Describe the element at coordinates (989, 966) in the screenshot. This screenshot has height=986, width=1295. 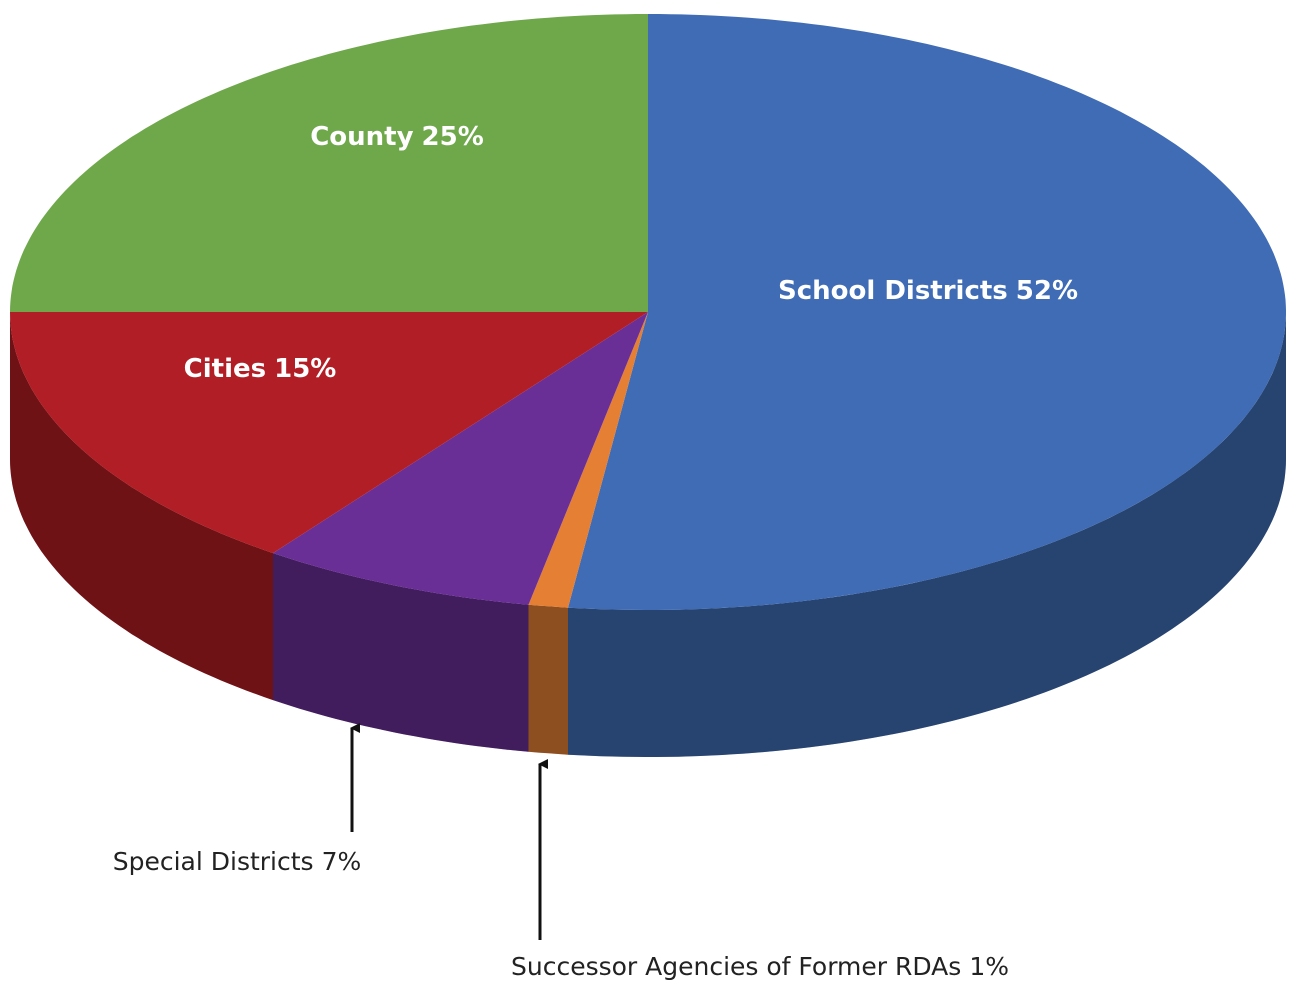
I see `value-label: 1%` at that location.